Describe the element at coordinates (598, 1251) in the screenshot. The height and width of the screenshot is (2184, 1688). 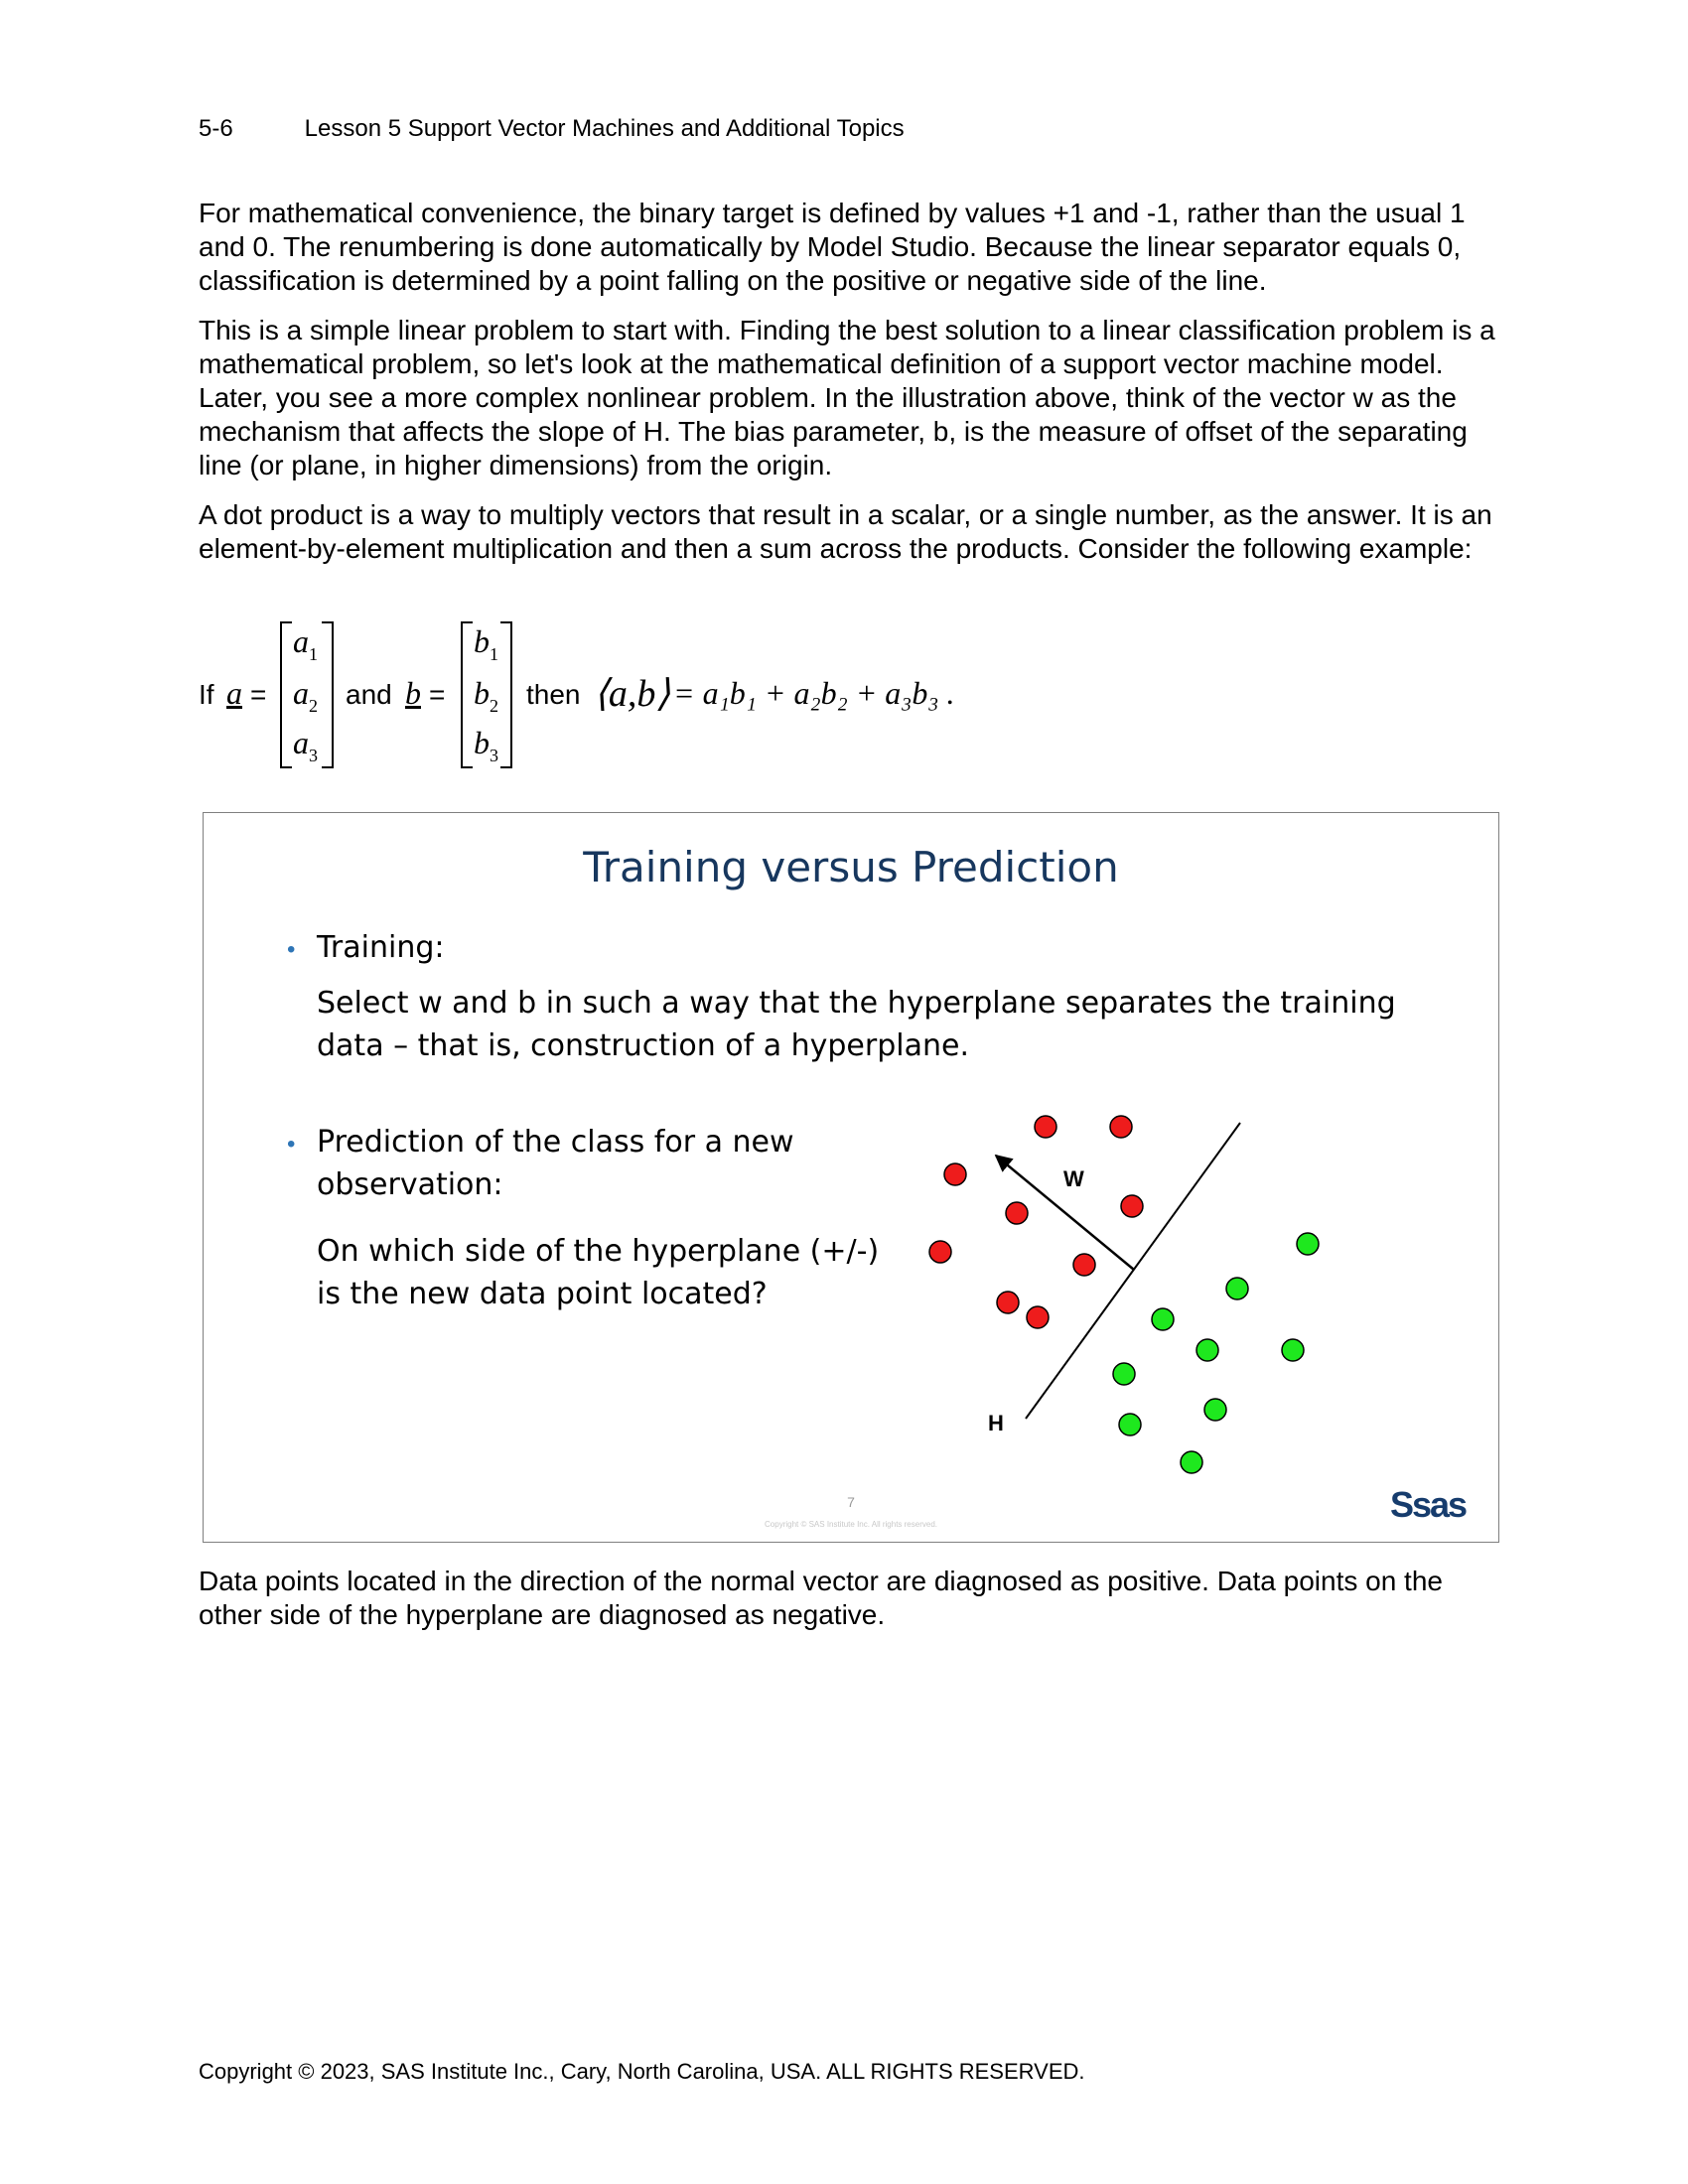
I see `prediction-question-line1: On which side of the hyperplane (+/-)` at that location.